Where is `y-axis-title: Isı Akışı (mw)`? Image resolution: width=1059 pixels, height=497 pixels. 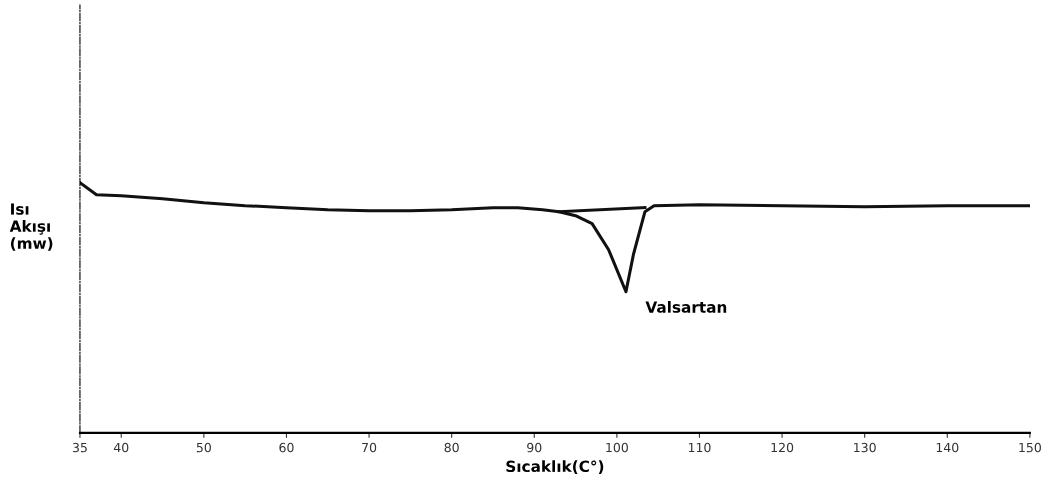
y-axis-title: Isı Akışı (mw) is located at coordinates (31, 227).